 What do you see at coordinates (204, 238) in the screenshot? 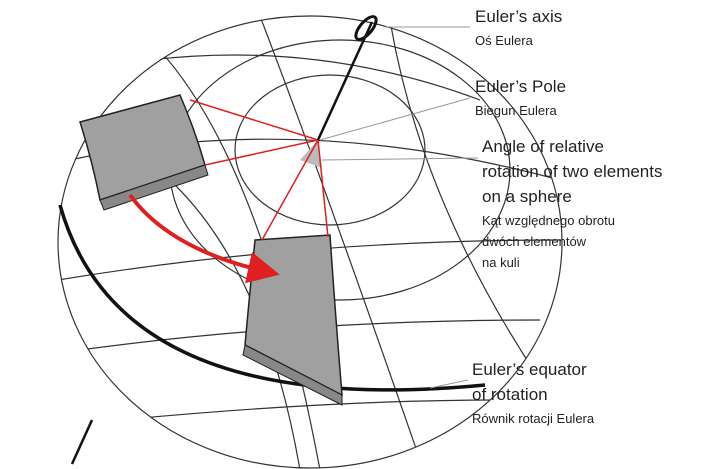
I see `rotation-arrow` at bounding box center [204, 238].